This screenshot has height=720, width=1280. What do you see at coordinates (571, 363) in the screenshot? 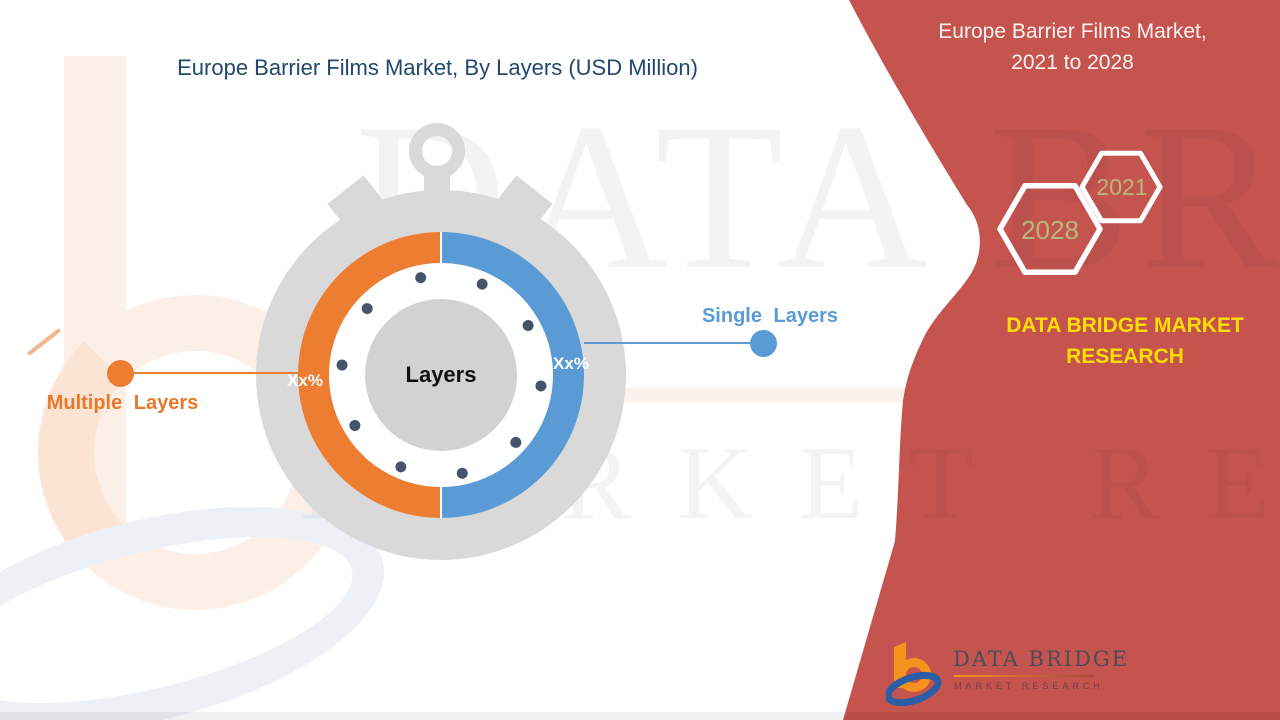
I see `slice-value-single-layers: Xx%` at bounding box center [571, 363].